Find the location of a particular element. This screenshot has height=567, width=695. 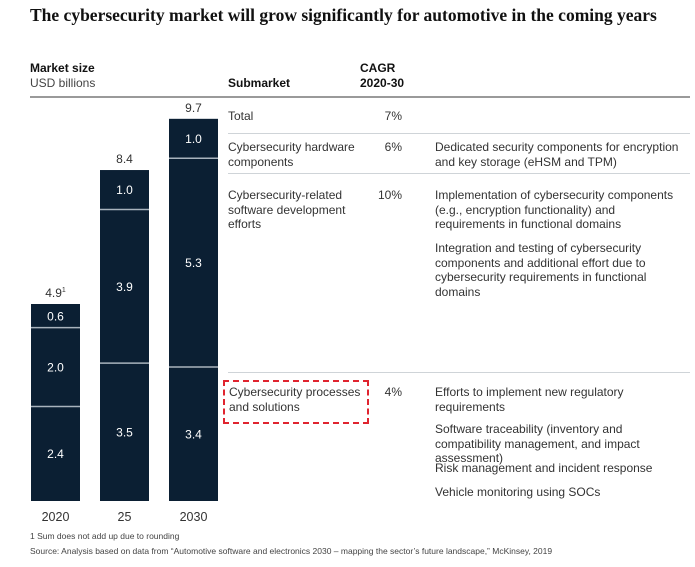

segment-value-label: 2.4 is located at coordinates (55, 454).